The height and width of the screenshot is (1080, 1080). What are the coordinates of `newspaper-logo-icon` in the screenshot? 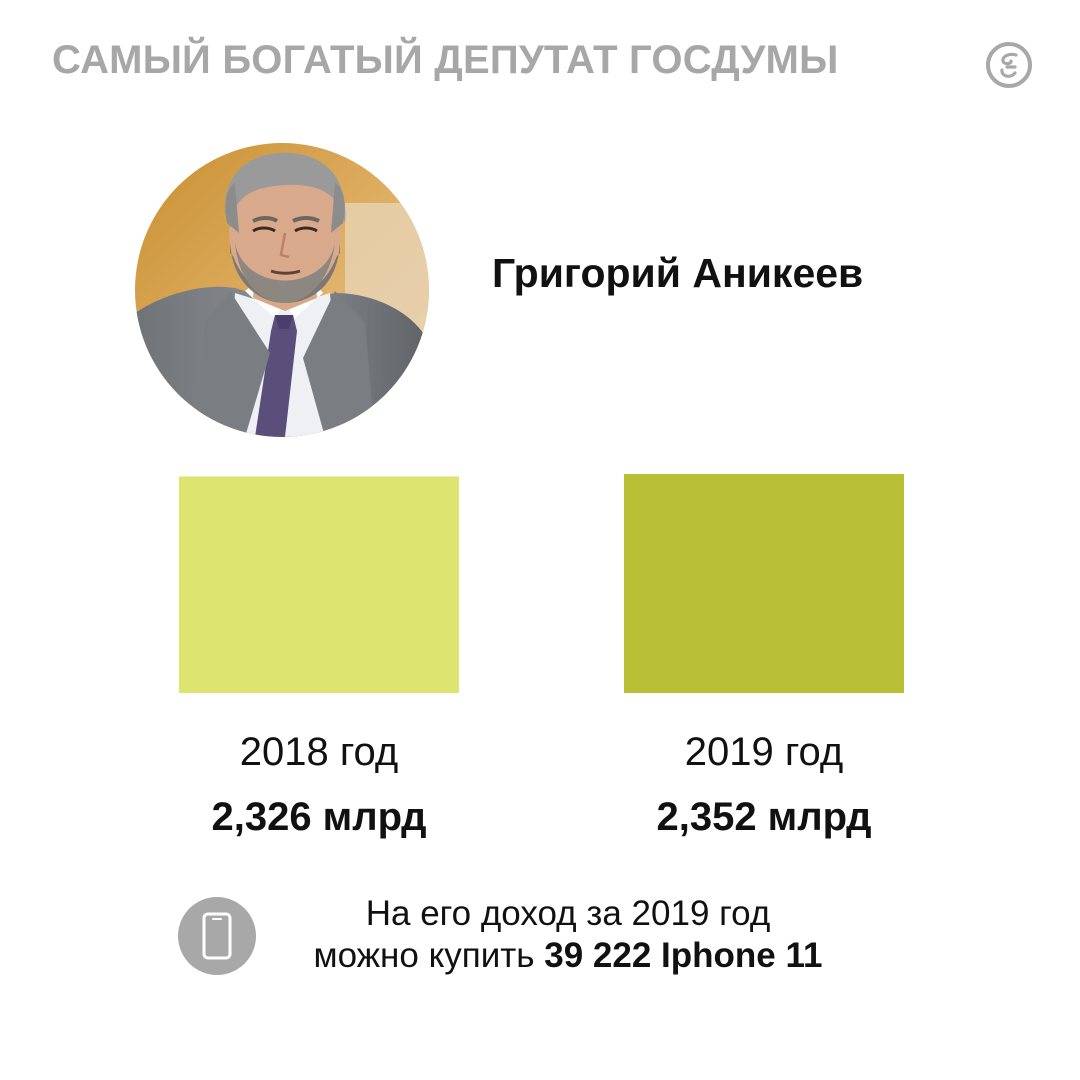 It's located at (1009, 65).